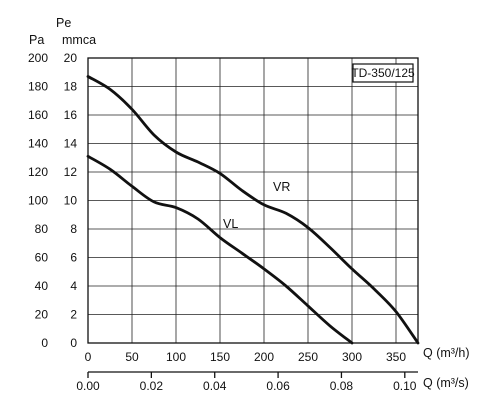  Describe the element at coordinates (38, 58) in the screenshot. I see `left-tick-label: 200` at that location.